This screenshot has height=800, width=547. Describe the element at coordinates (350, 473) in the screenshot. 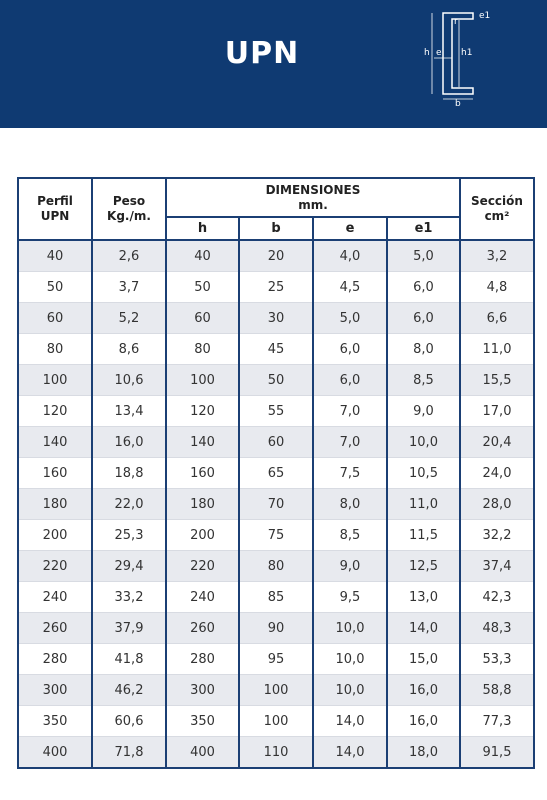

I see `table-cell: 7,5` at that location.